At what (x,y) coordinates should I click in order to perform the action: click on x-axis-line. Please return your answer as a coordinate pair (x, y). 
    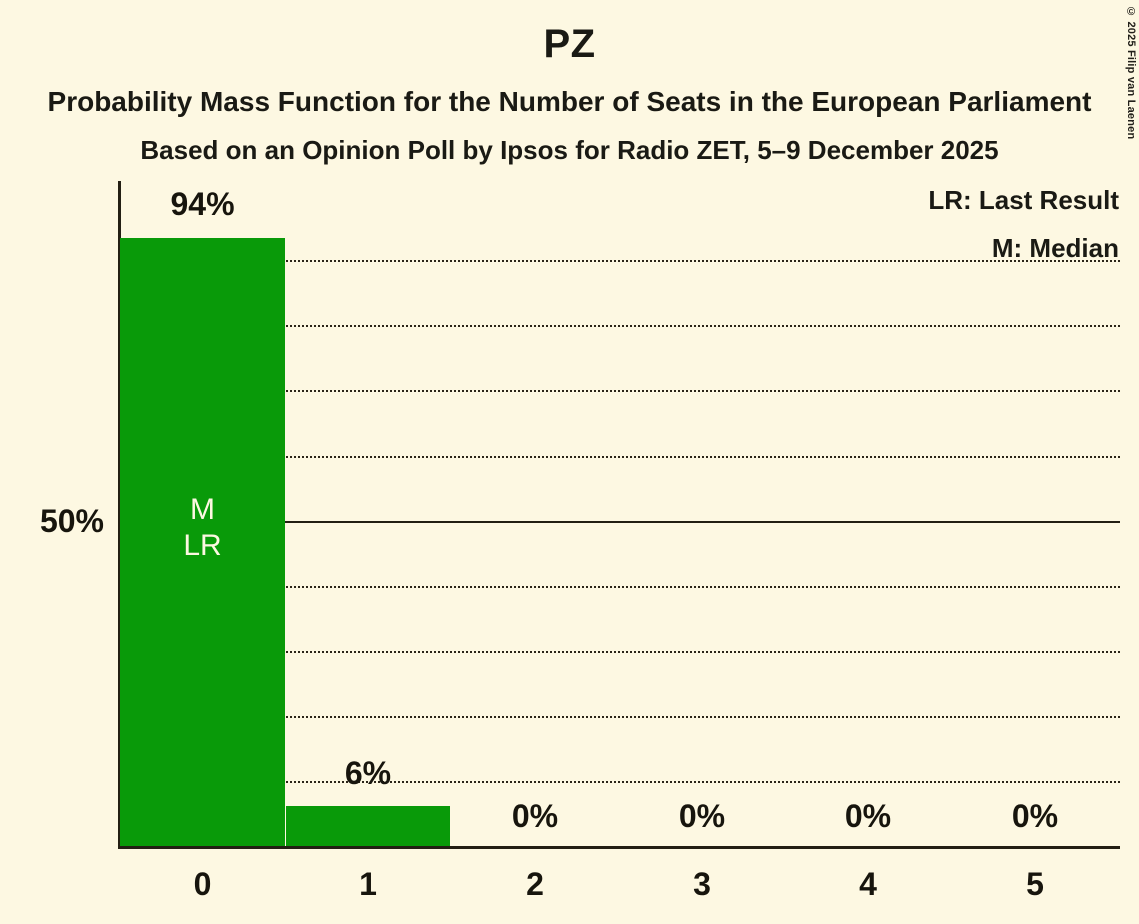
    Looking at the image, I should click on (619, 847).